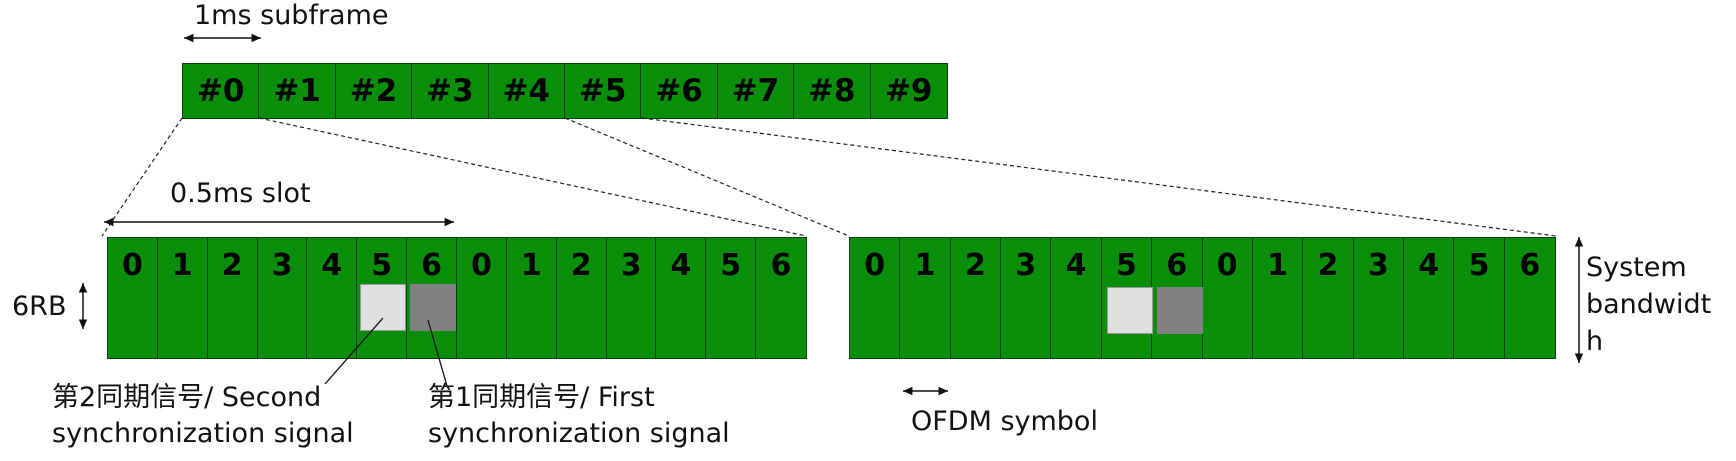 This screenshot has width=1736, height=461. What do you see at coordinates (437, 353) in the screenshot?
I see `first-sync-pointer` at bounding box center [437, 353].